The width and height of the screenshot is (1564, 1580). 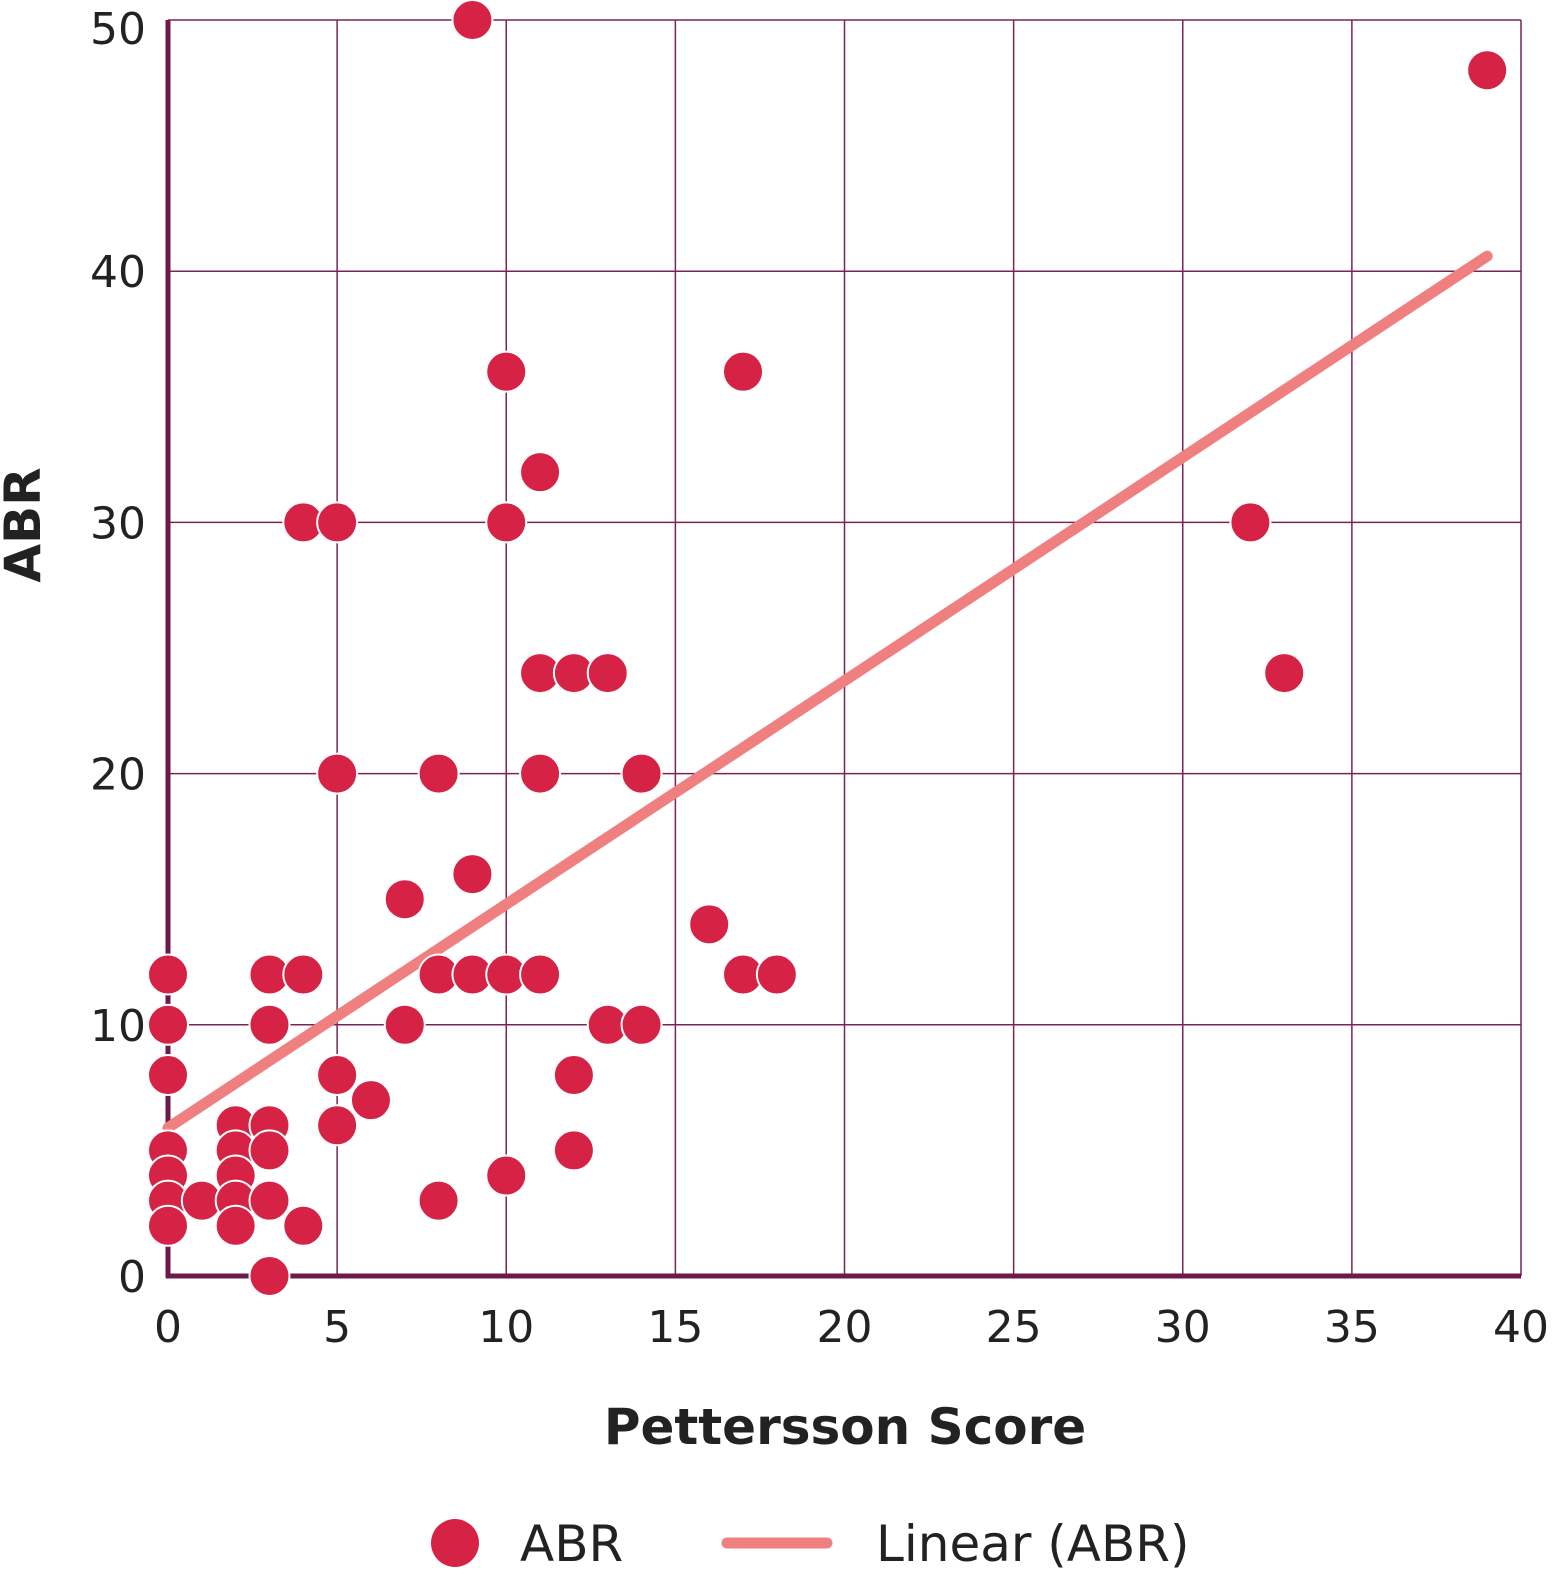 What do you see at coordinates (455, 1543) in the screenshot?
I see `legend-point-marker` at bounding box center [455, 1543].